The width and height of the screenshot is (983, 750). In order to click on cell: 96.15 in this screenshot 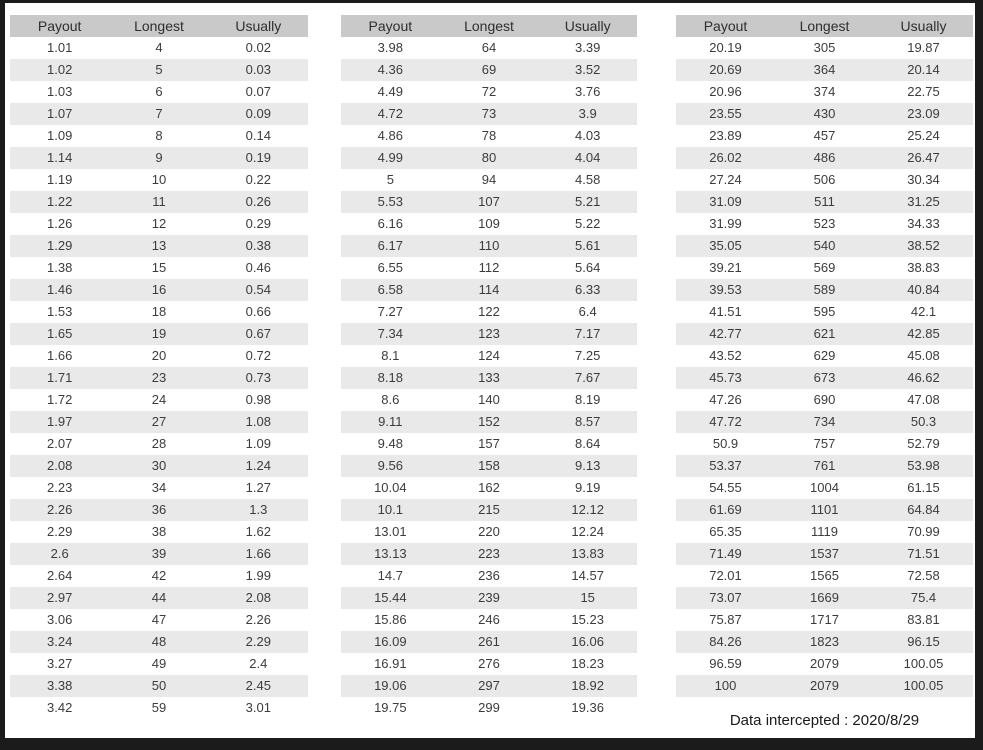, I will do `click(923, 641)`.